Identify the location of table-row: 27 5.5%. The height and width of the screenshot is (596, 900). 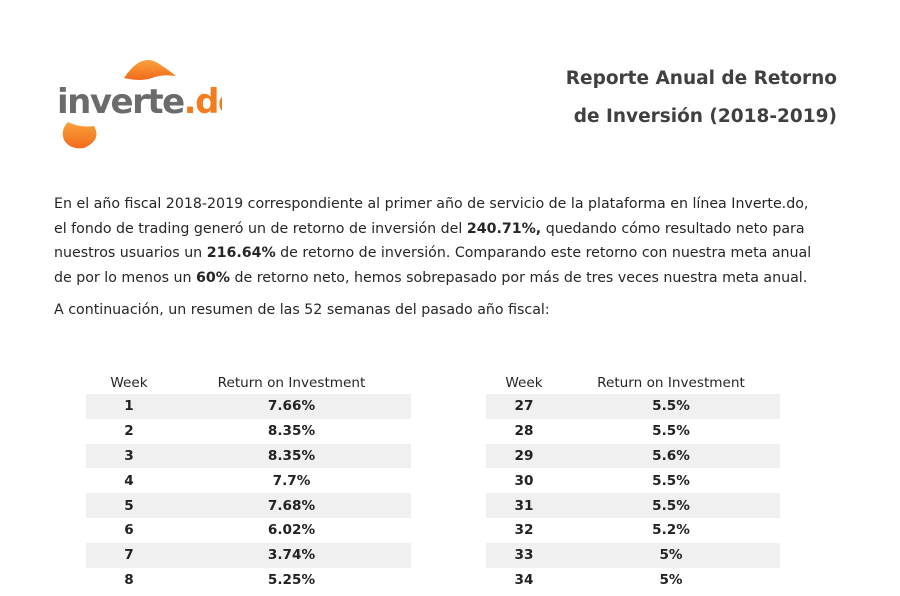
(633, 406).